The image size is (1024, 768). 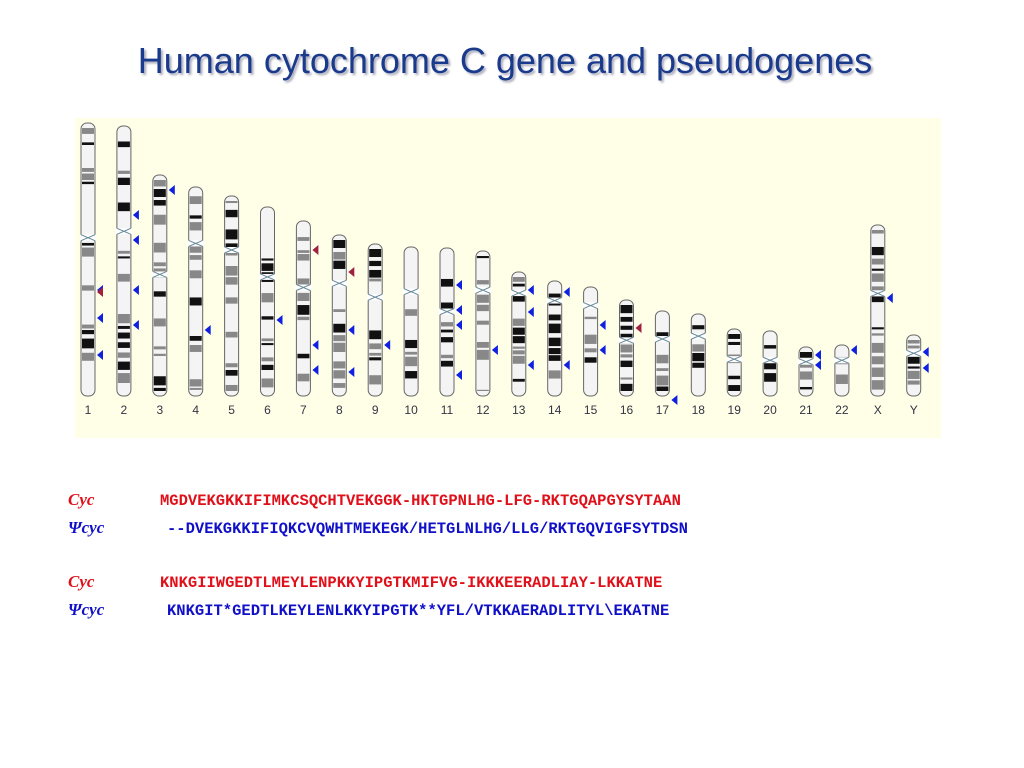 I want to click on chromosome: 4, so click(x=199, y=301).